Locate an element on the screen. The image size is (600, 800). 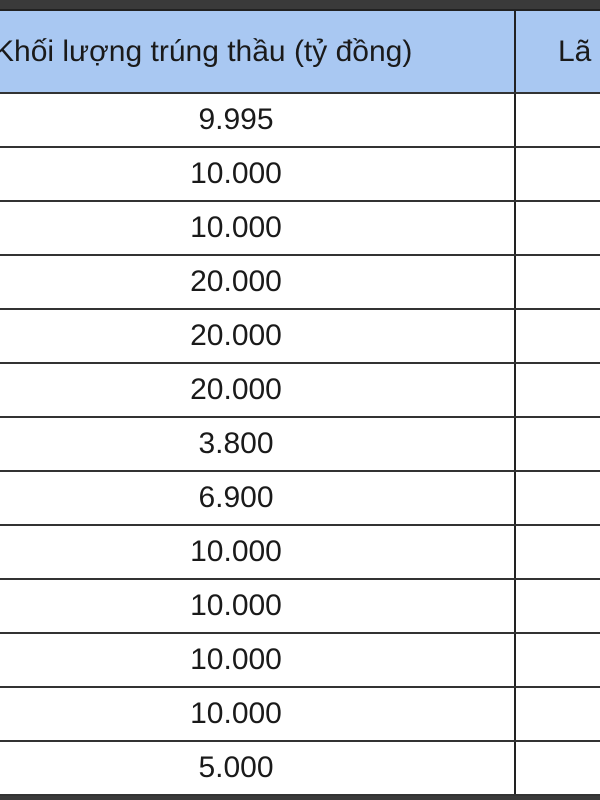
bid-volume-cell: 9.995 is located at coordinates (258, 120).